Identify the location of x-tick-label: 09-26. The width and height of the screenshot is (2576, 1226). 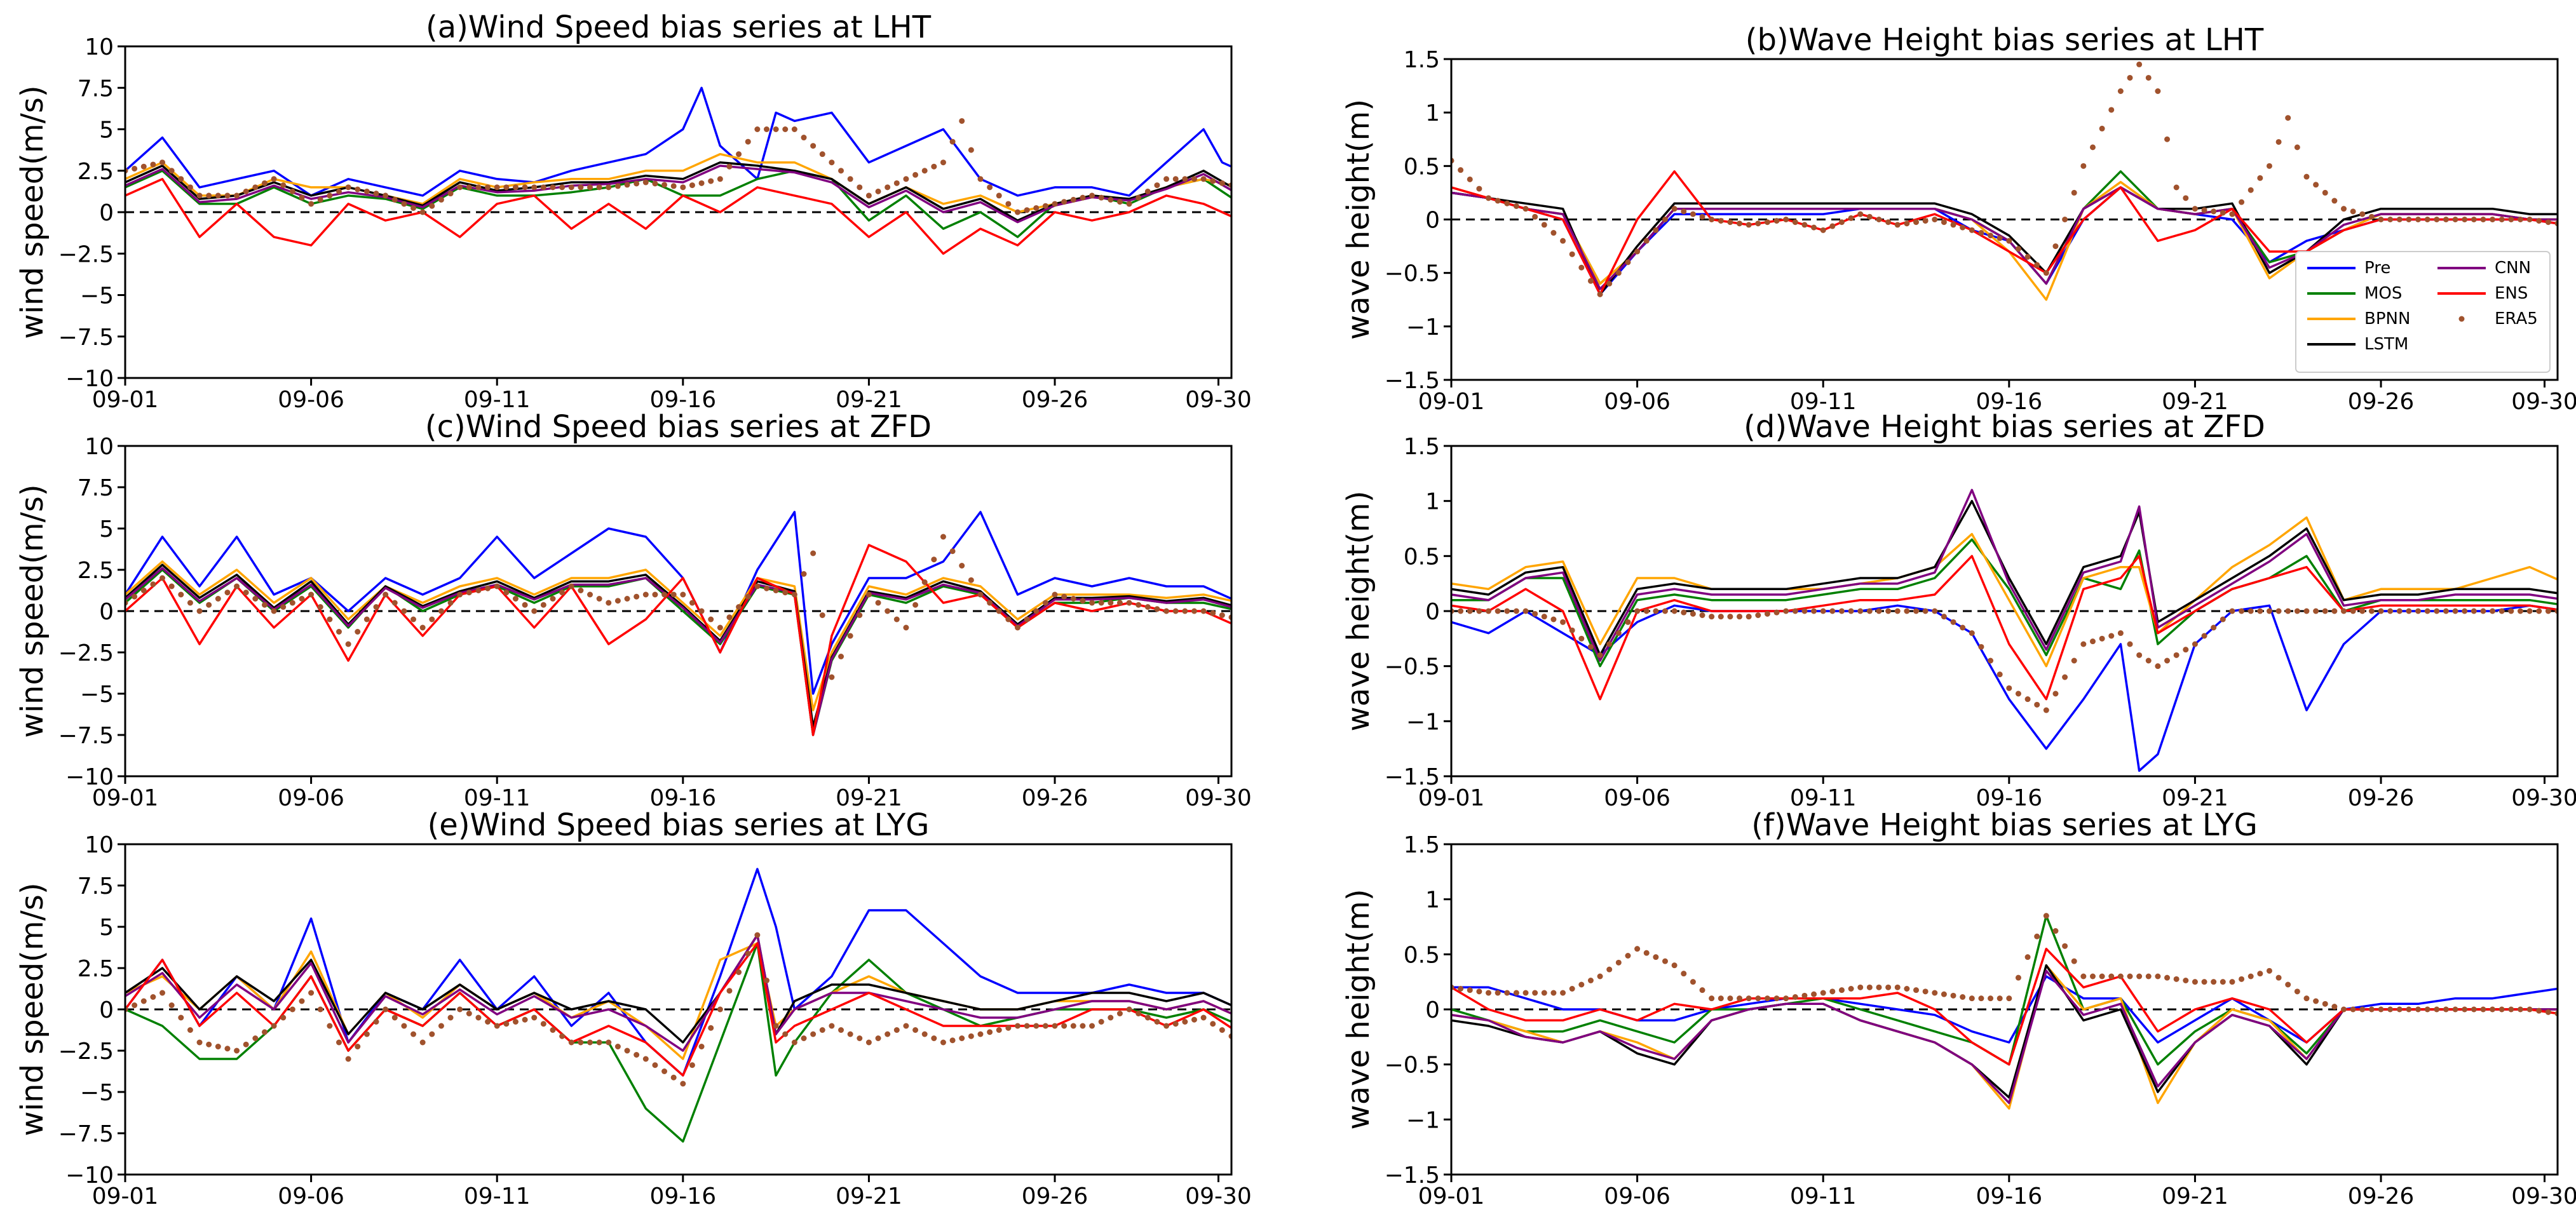
(1055, 400).